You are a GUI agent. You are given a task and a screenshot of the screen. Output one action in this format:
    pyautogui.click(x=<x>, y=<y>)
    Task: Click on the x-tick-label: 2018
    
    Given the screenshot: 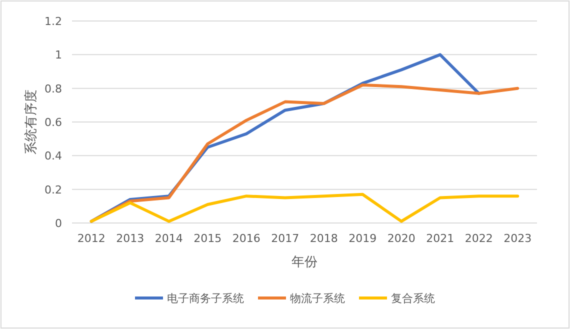 What is the action you would take?
    pyautogui.click(x=324, y=238)
    